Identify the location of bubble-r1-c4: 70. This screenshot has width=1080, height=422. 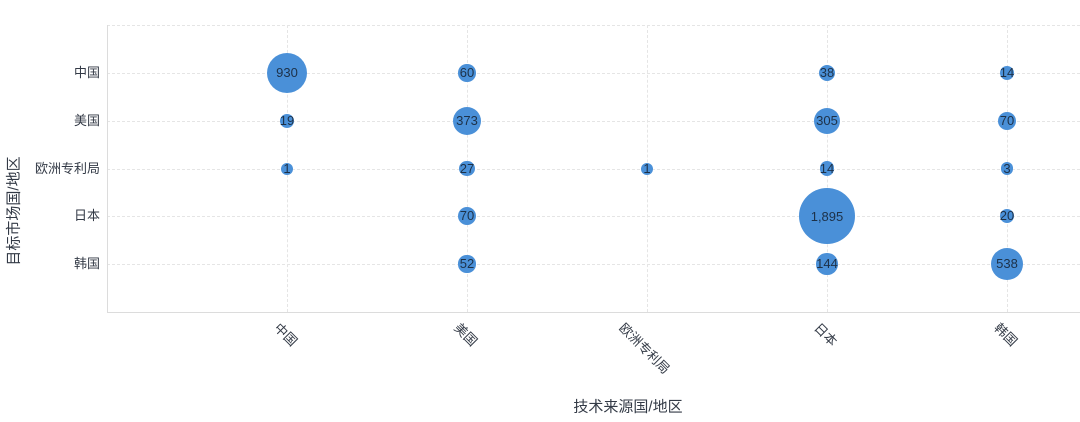
(1006, 120).